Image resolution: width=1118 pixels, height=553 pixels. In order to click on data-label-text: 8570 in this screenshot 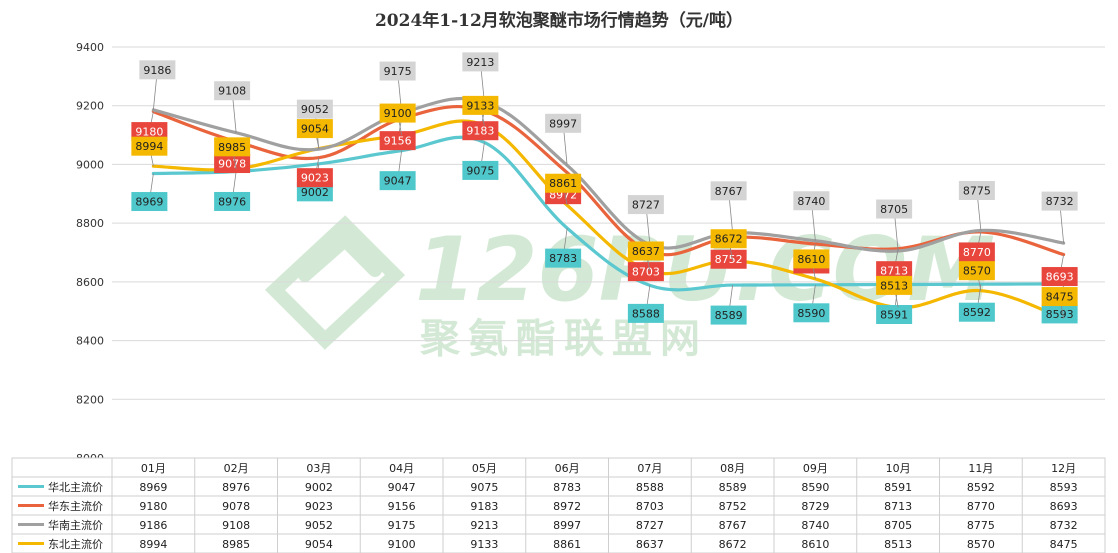, I will do `click(977, 271)`.